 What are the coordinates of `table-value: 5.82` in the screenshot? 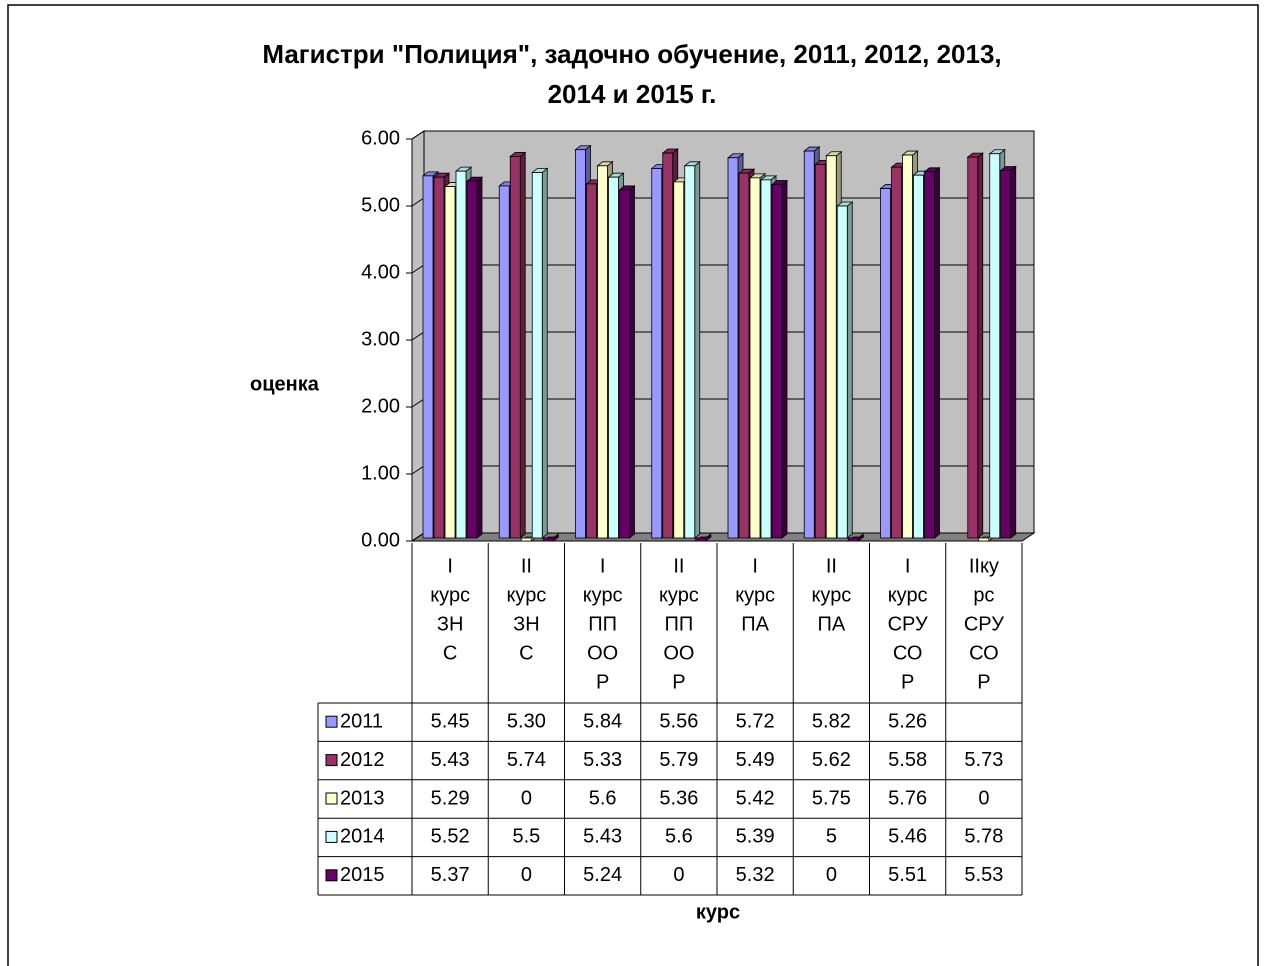 It's located at (831, 721).